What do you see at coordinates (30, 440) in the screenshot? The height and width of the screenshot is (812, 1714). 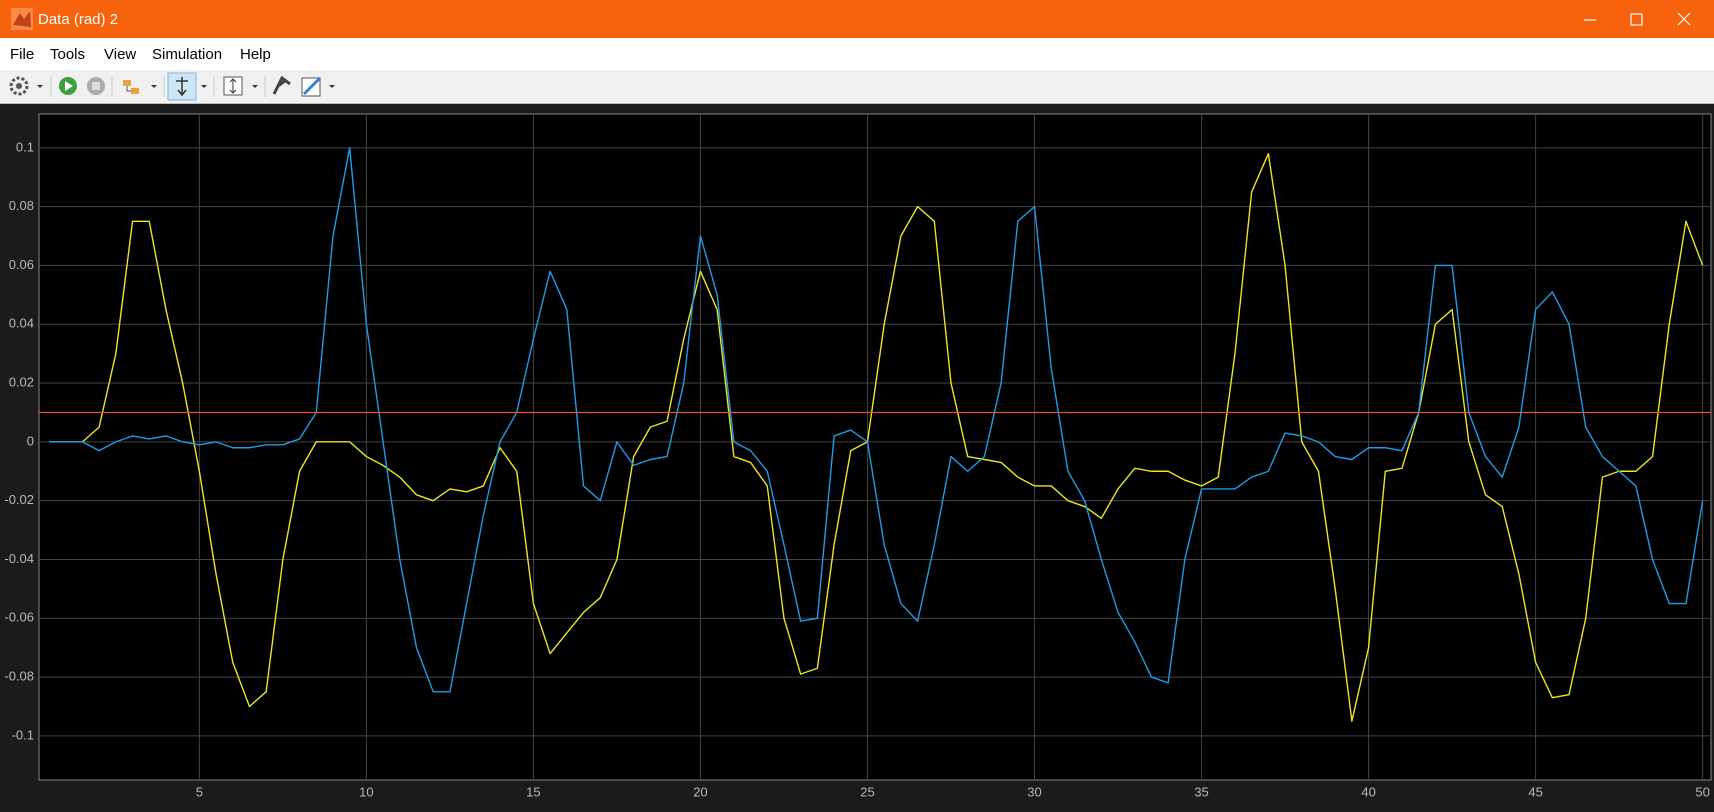 I see `y-tick-label: 0` at bounding box center [30, 440].